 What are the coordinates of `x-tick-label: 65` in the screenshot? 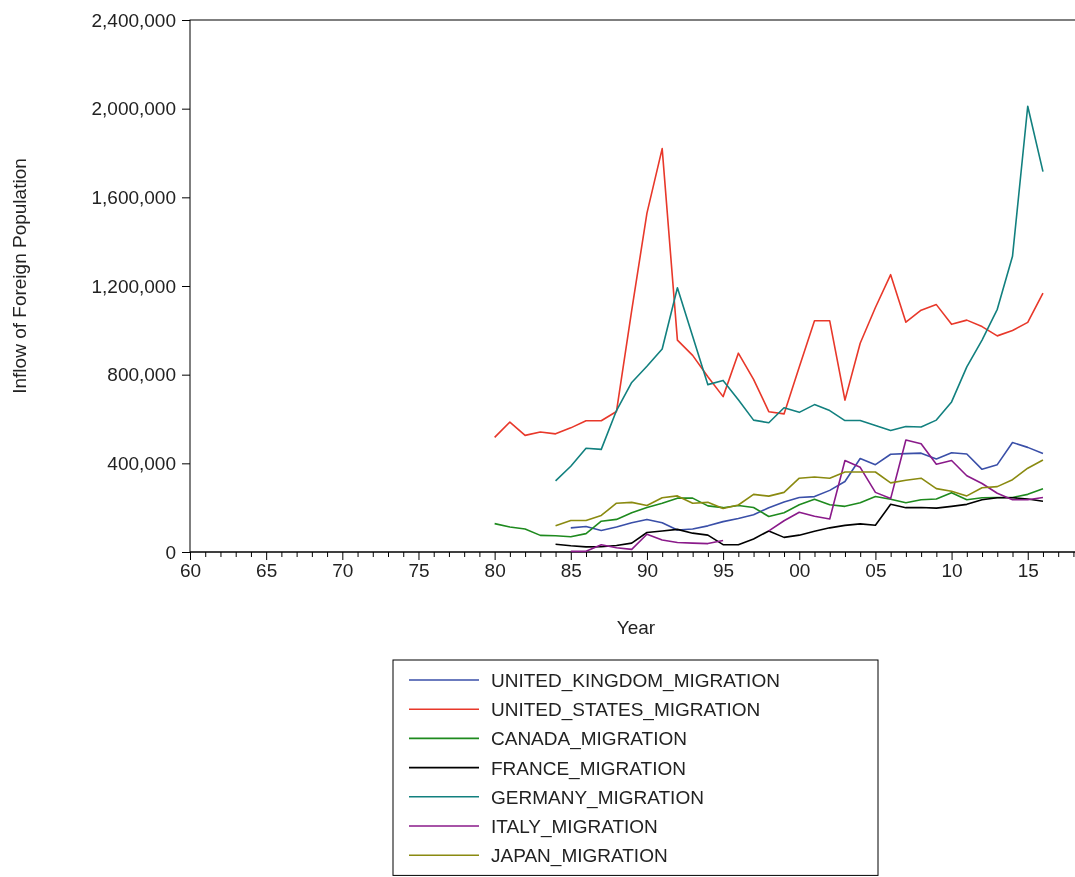 It's located at (267, 571).